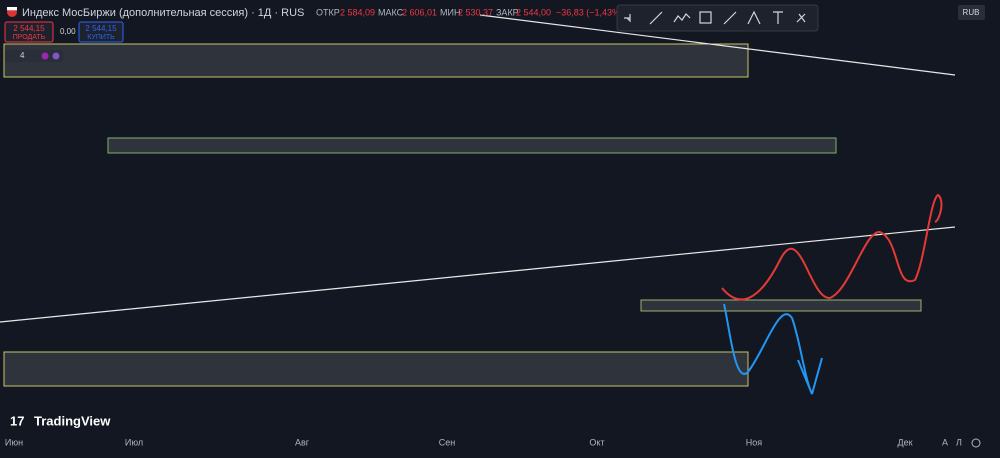  Describe the element at coordinates (976, 443) in the screenshot. I see `settings-icon` at that location.